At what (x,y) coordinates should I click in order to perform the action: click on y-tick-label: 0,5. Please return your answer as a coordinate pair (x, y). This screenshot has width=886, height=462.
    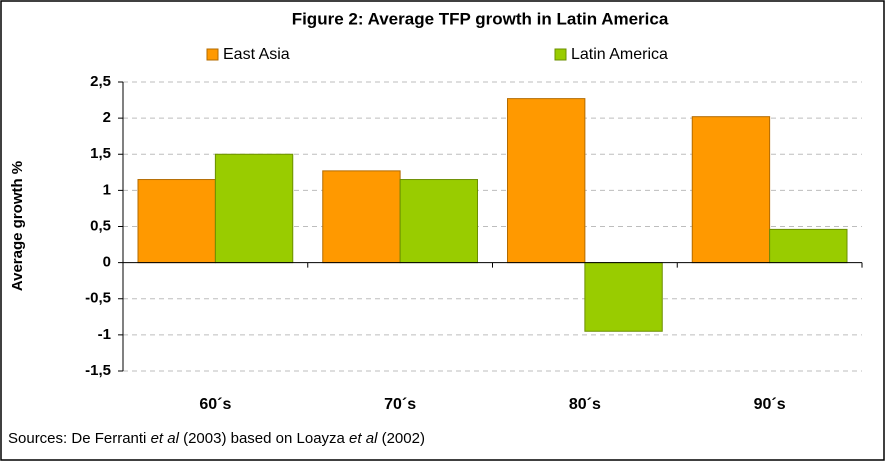
    Looking at the image, I should click on (100, 225).